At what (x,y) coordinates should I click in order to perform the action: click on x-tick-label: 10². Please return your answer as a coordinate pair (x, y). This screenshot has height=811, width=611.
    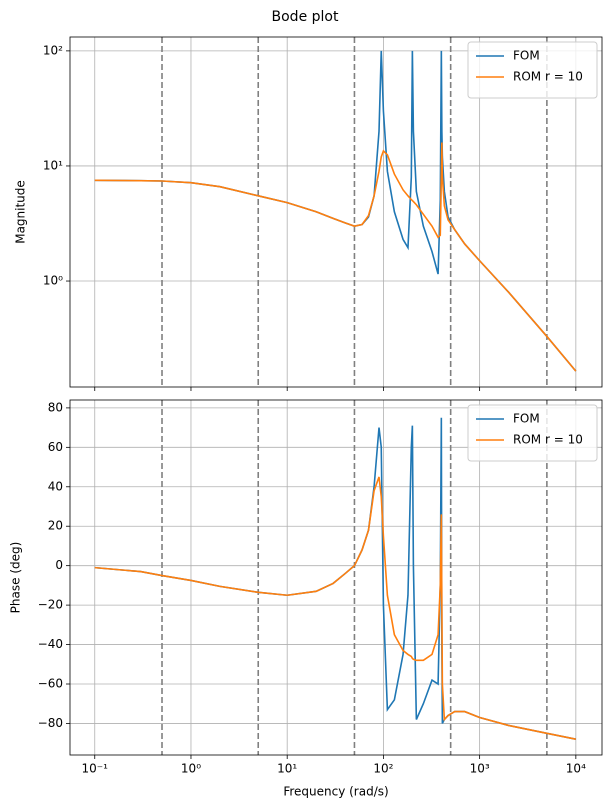
    Looking at the image, I should click on (383, 769).